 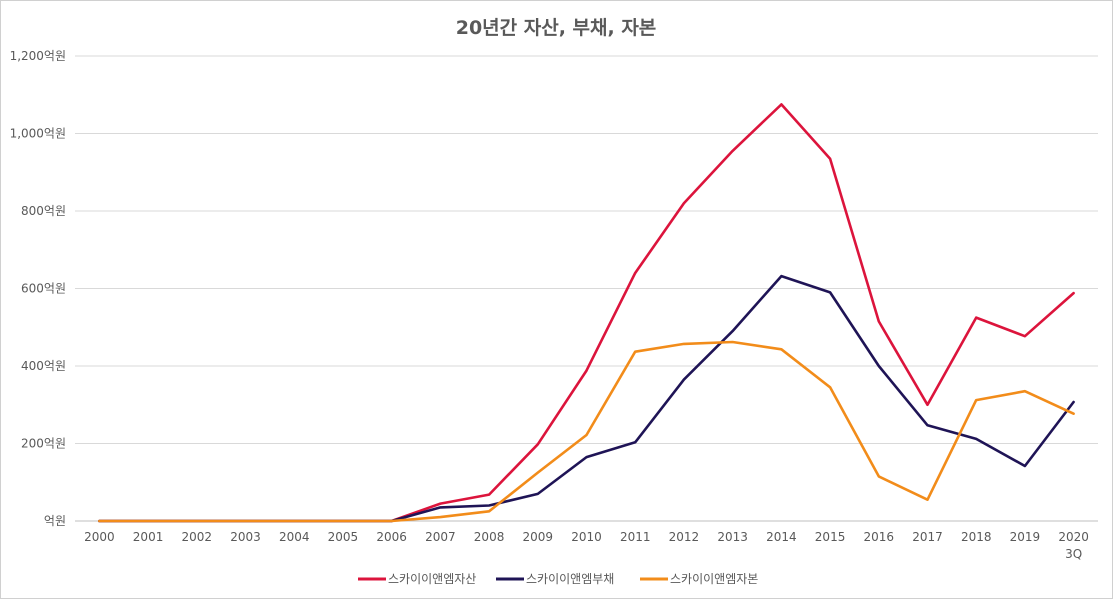 I want to click on x-tick-label: 2012, so click(x=684, y=537).